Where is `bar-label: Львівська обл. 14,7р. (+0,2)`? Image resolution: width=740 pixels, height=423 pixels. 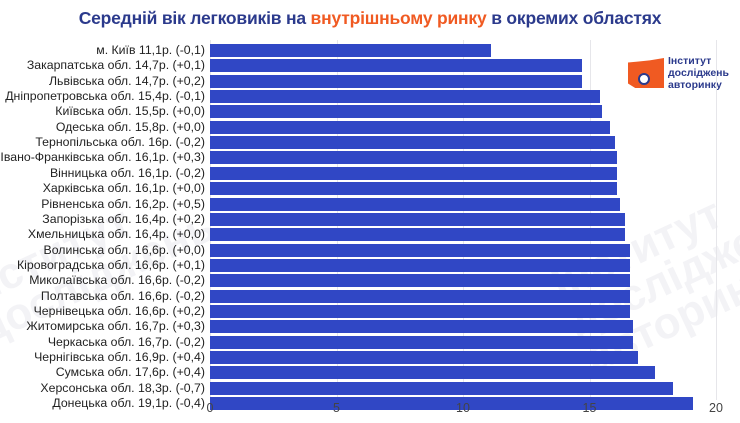
bar-label: Львівська обл. 14,7р. (+0,2) is located at coordinates (126, 80).